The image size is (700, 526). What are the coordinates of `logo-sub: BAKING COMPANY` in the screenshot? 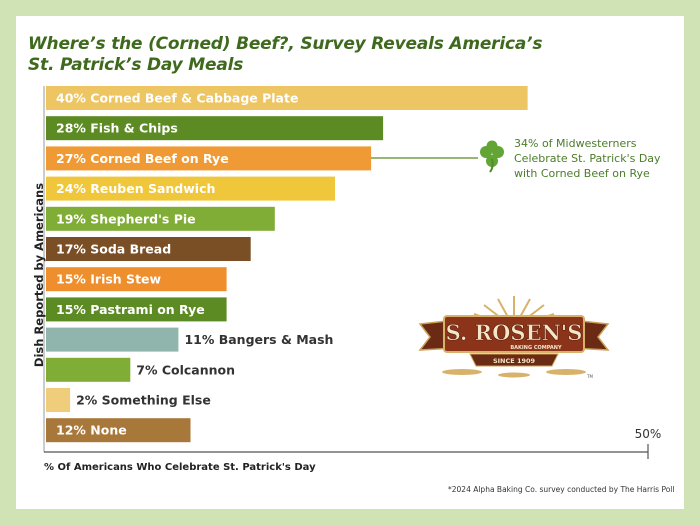 It's located at (536, 348).